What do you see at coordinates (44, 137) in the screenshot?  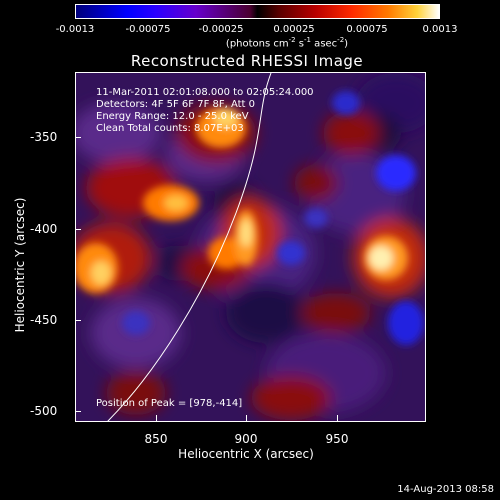 I see `y-tick-label: -350` at bounding box center [44, 137].